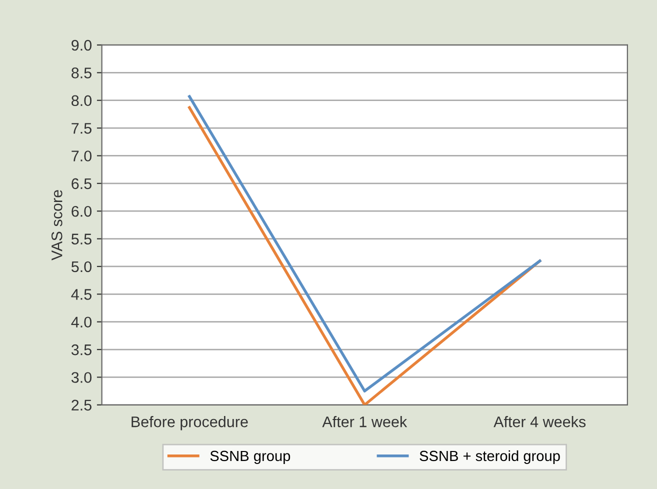 Image resolution: width=657 pixels, height=489 pixels. I want to click on x-tick-label: After 1 week, so click(365, 422).